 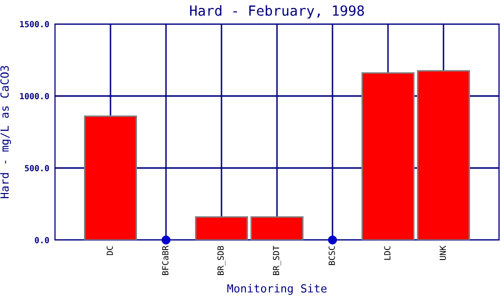 I want to click on x-axis-title: Monitoring Site, so click(x=277, y=289).